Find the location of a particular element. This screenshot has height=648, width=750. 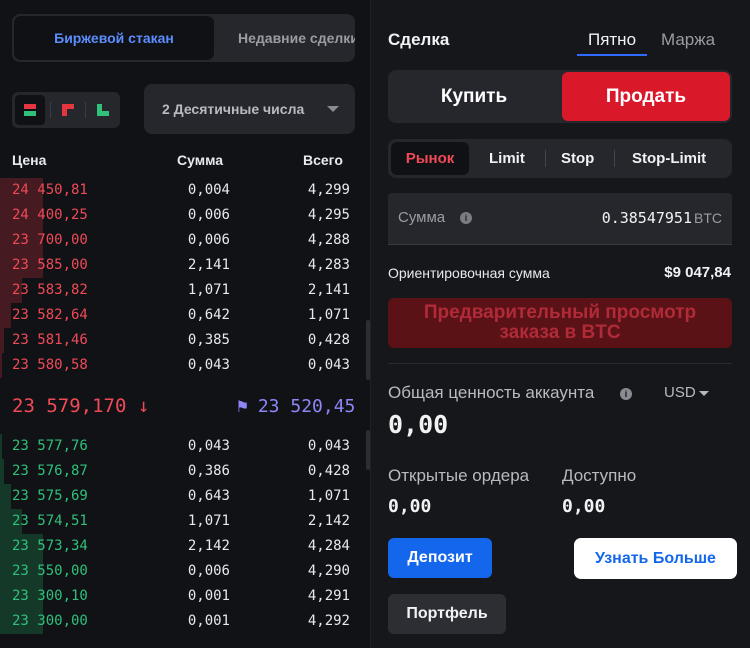

deposit-button: Депозит is located at coordinates (440, 558).